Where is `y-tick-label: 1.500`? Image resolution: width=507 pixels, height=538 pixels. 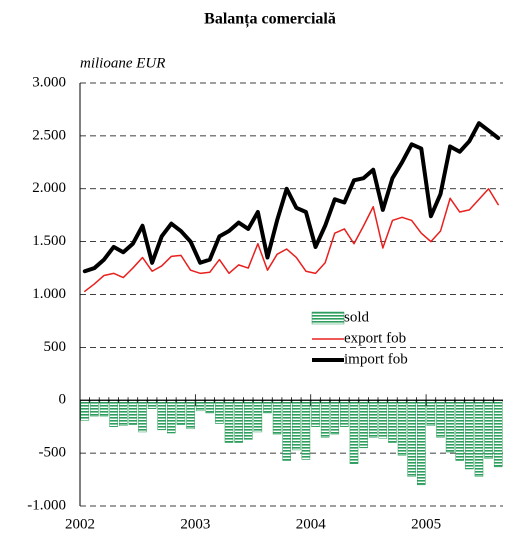
y-tick-label: 1.500 is located at coordinates (49, 241).